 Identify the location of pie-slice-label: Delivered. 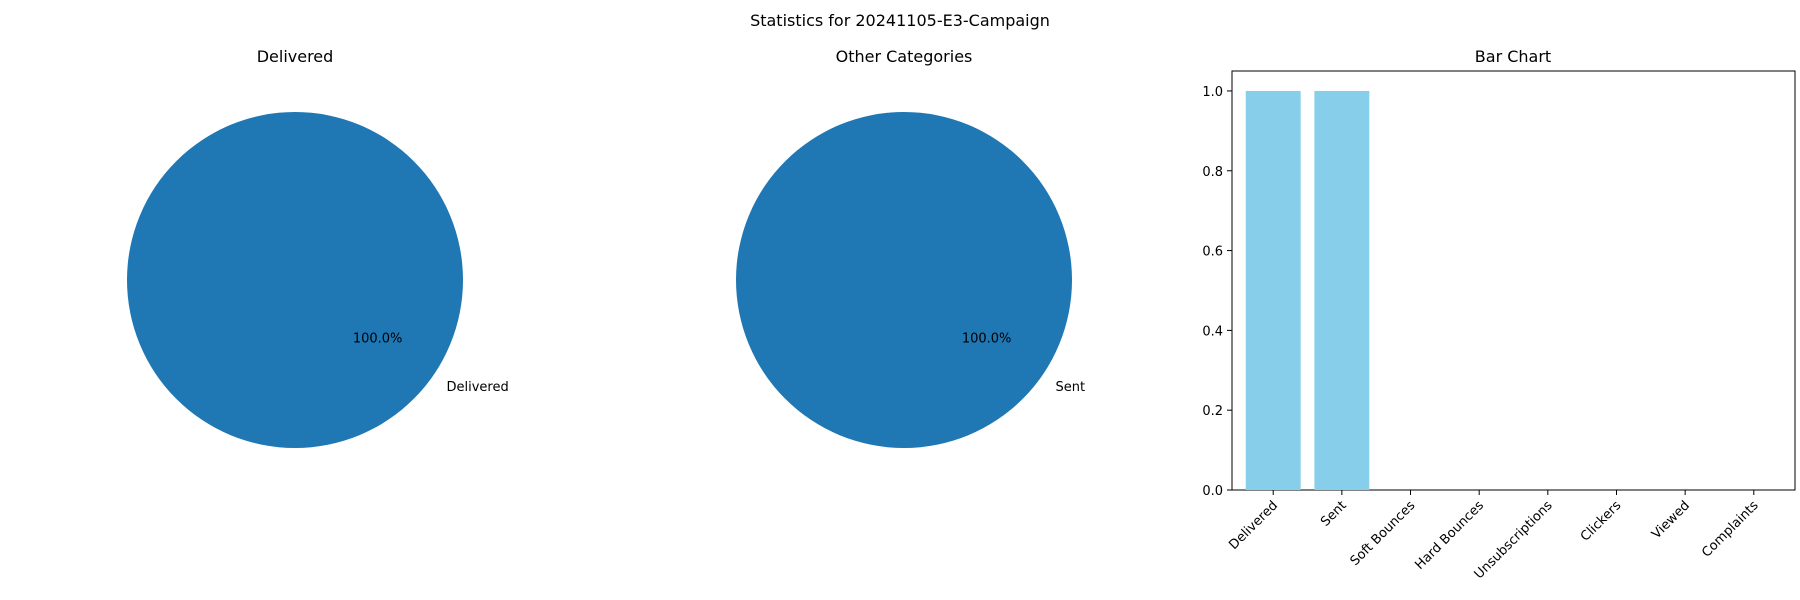
(477, 387).